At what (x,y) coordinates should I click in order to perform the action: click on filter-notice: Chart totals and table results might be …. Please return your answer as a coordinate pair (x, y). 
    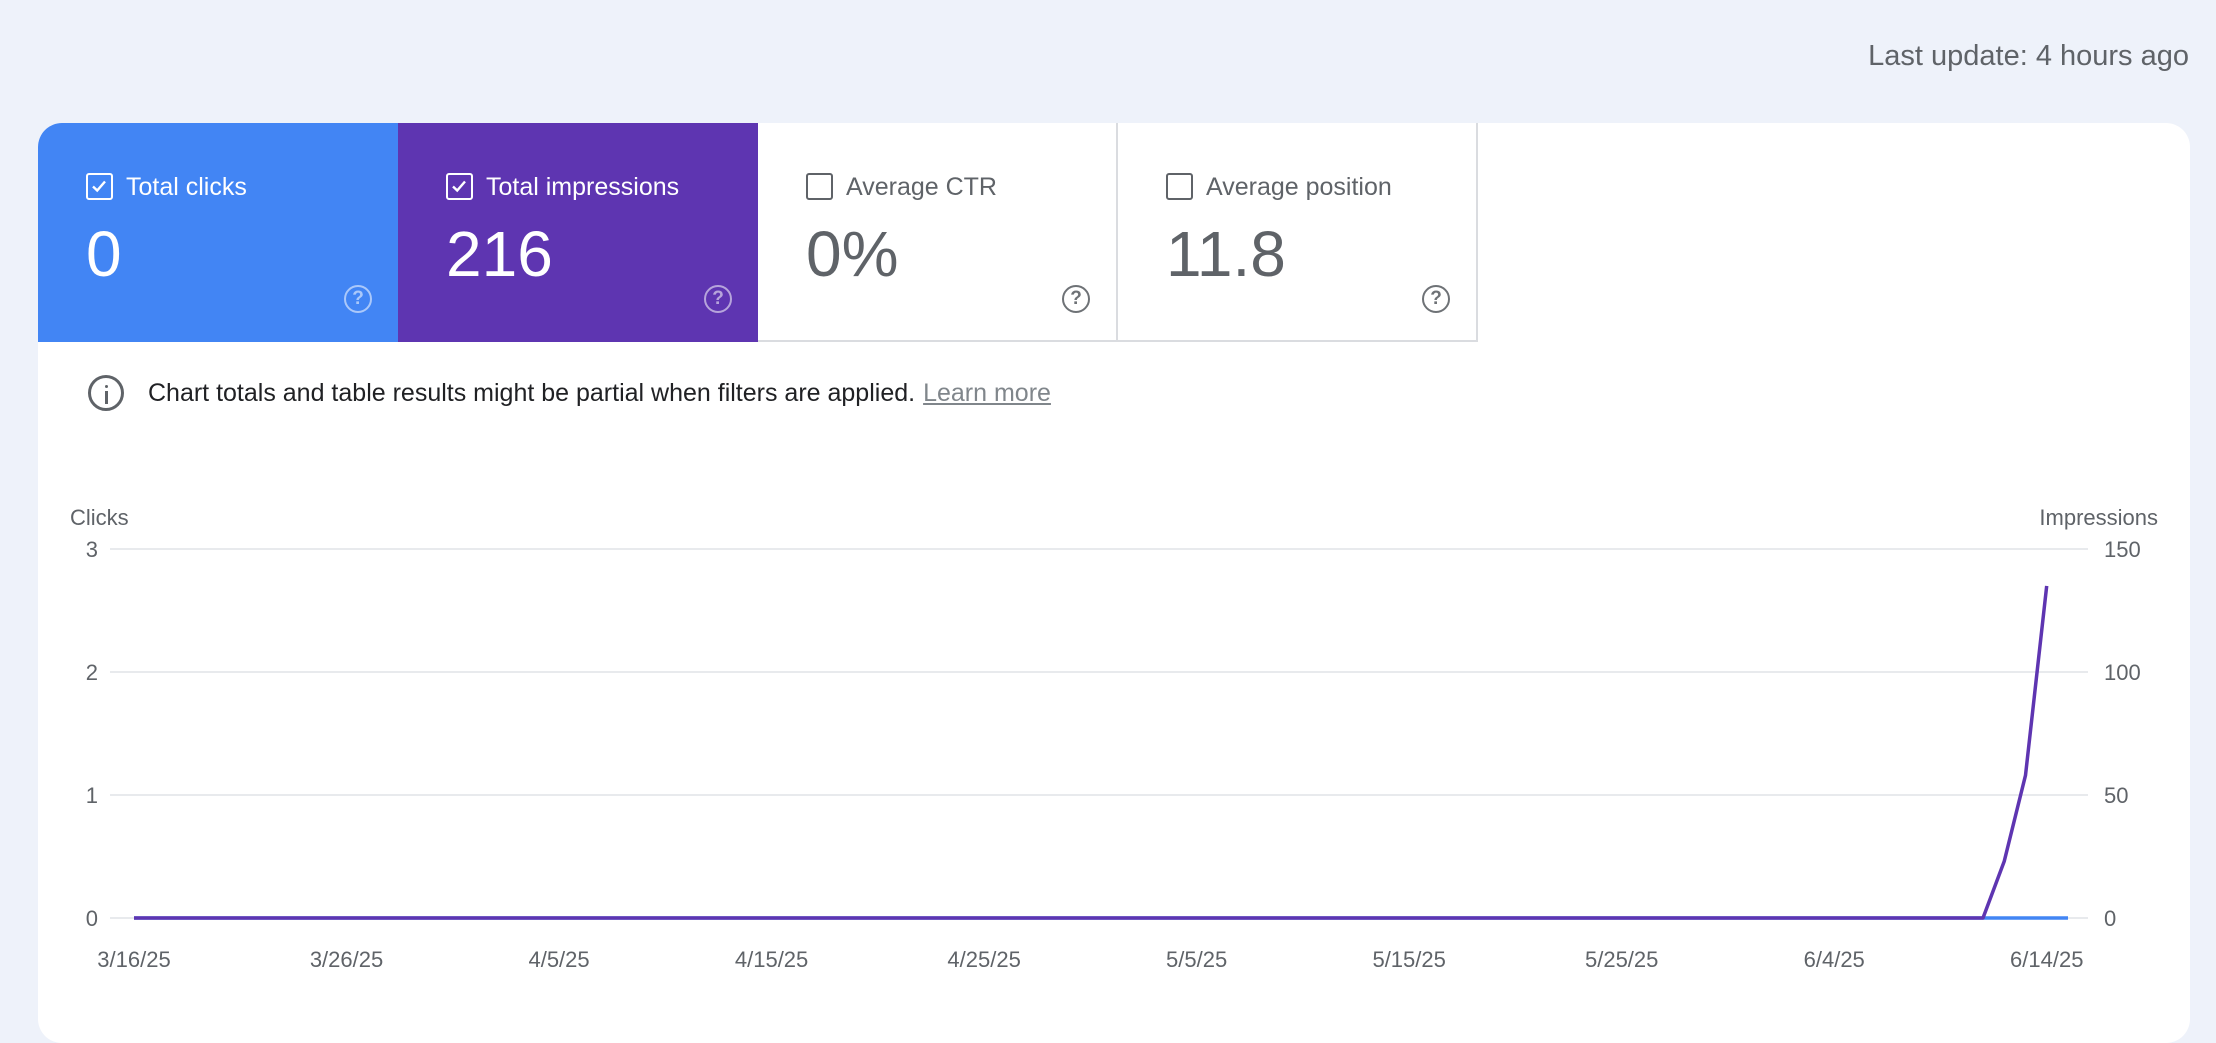
    Looking at the image, I should click on (569, 393).